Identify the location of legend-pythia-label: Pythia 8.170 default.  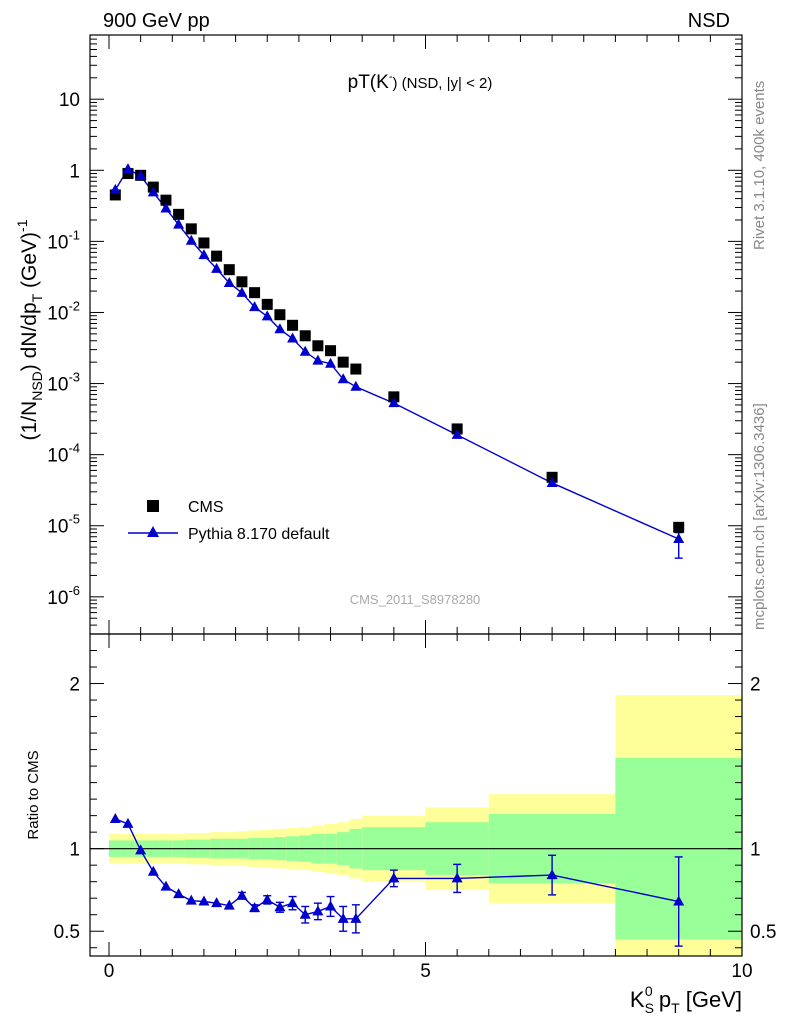
(259, 534).